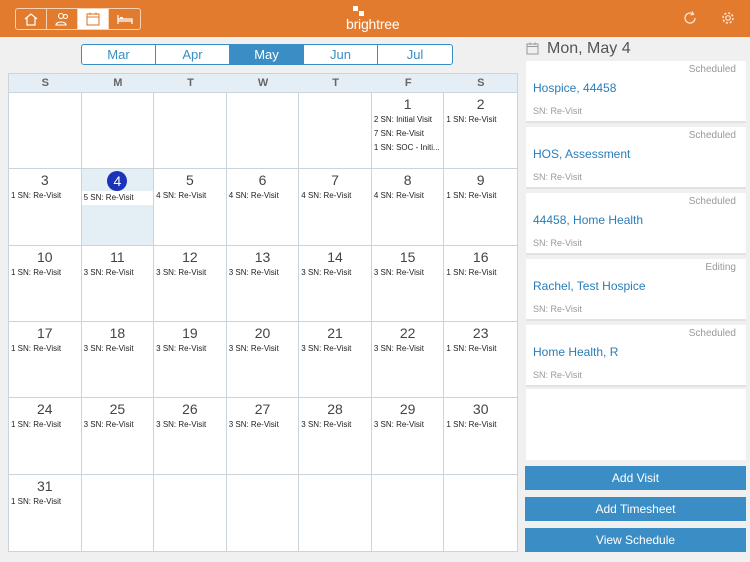 This screenshot has height=562, width=750. I want to click on day-cell-18: 18 3 SN: Re-Visit, so click(118, 360).